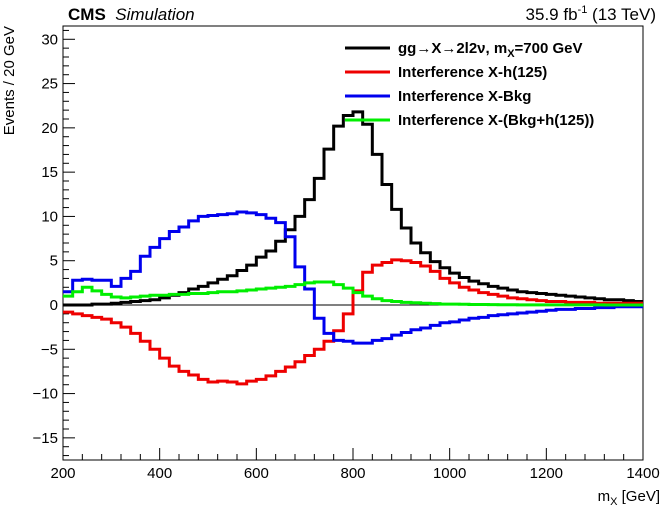  Describe the element at coordinates (472, 72) in the screenshot. I see `legend-label-xh125: Interference X-h(125)` at that location.